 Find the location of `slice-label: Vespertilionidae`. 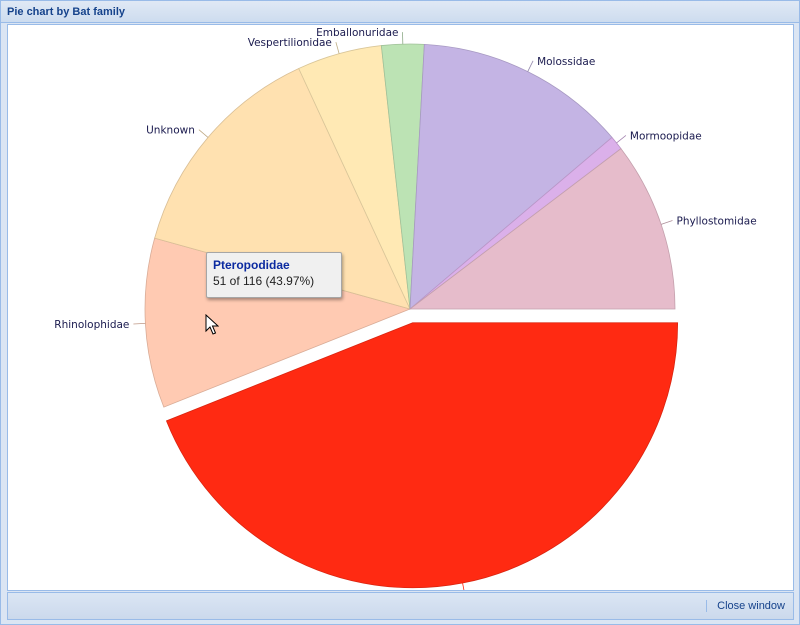

slice-label: Vespertilionidae is located at coordinates (290, 43).